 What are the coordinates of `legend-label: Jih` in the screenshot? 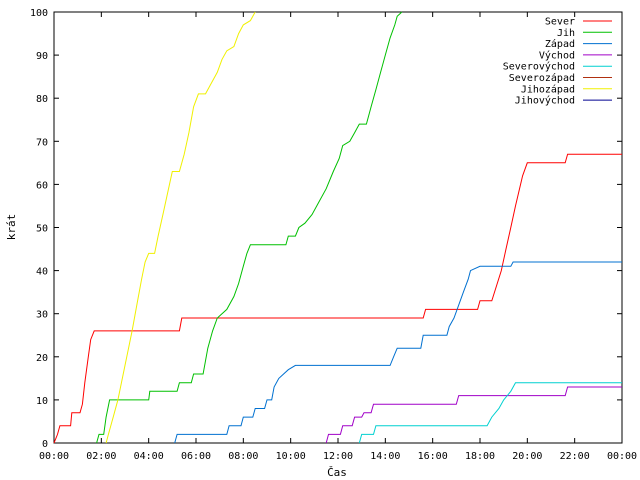 It's located at (566, 33).